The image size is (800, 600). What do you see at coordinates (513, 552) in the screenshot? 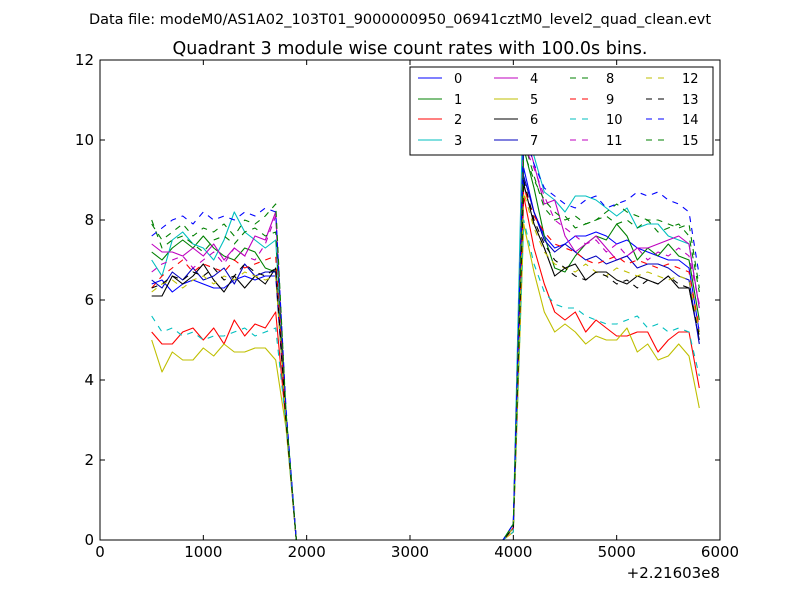
I see `x-tick-label: 4000` at bounding box center [513, 552].